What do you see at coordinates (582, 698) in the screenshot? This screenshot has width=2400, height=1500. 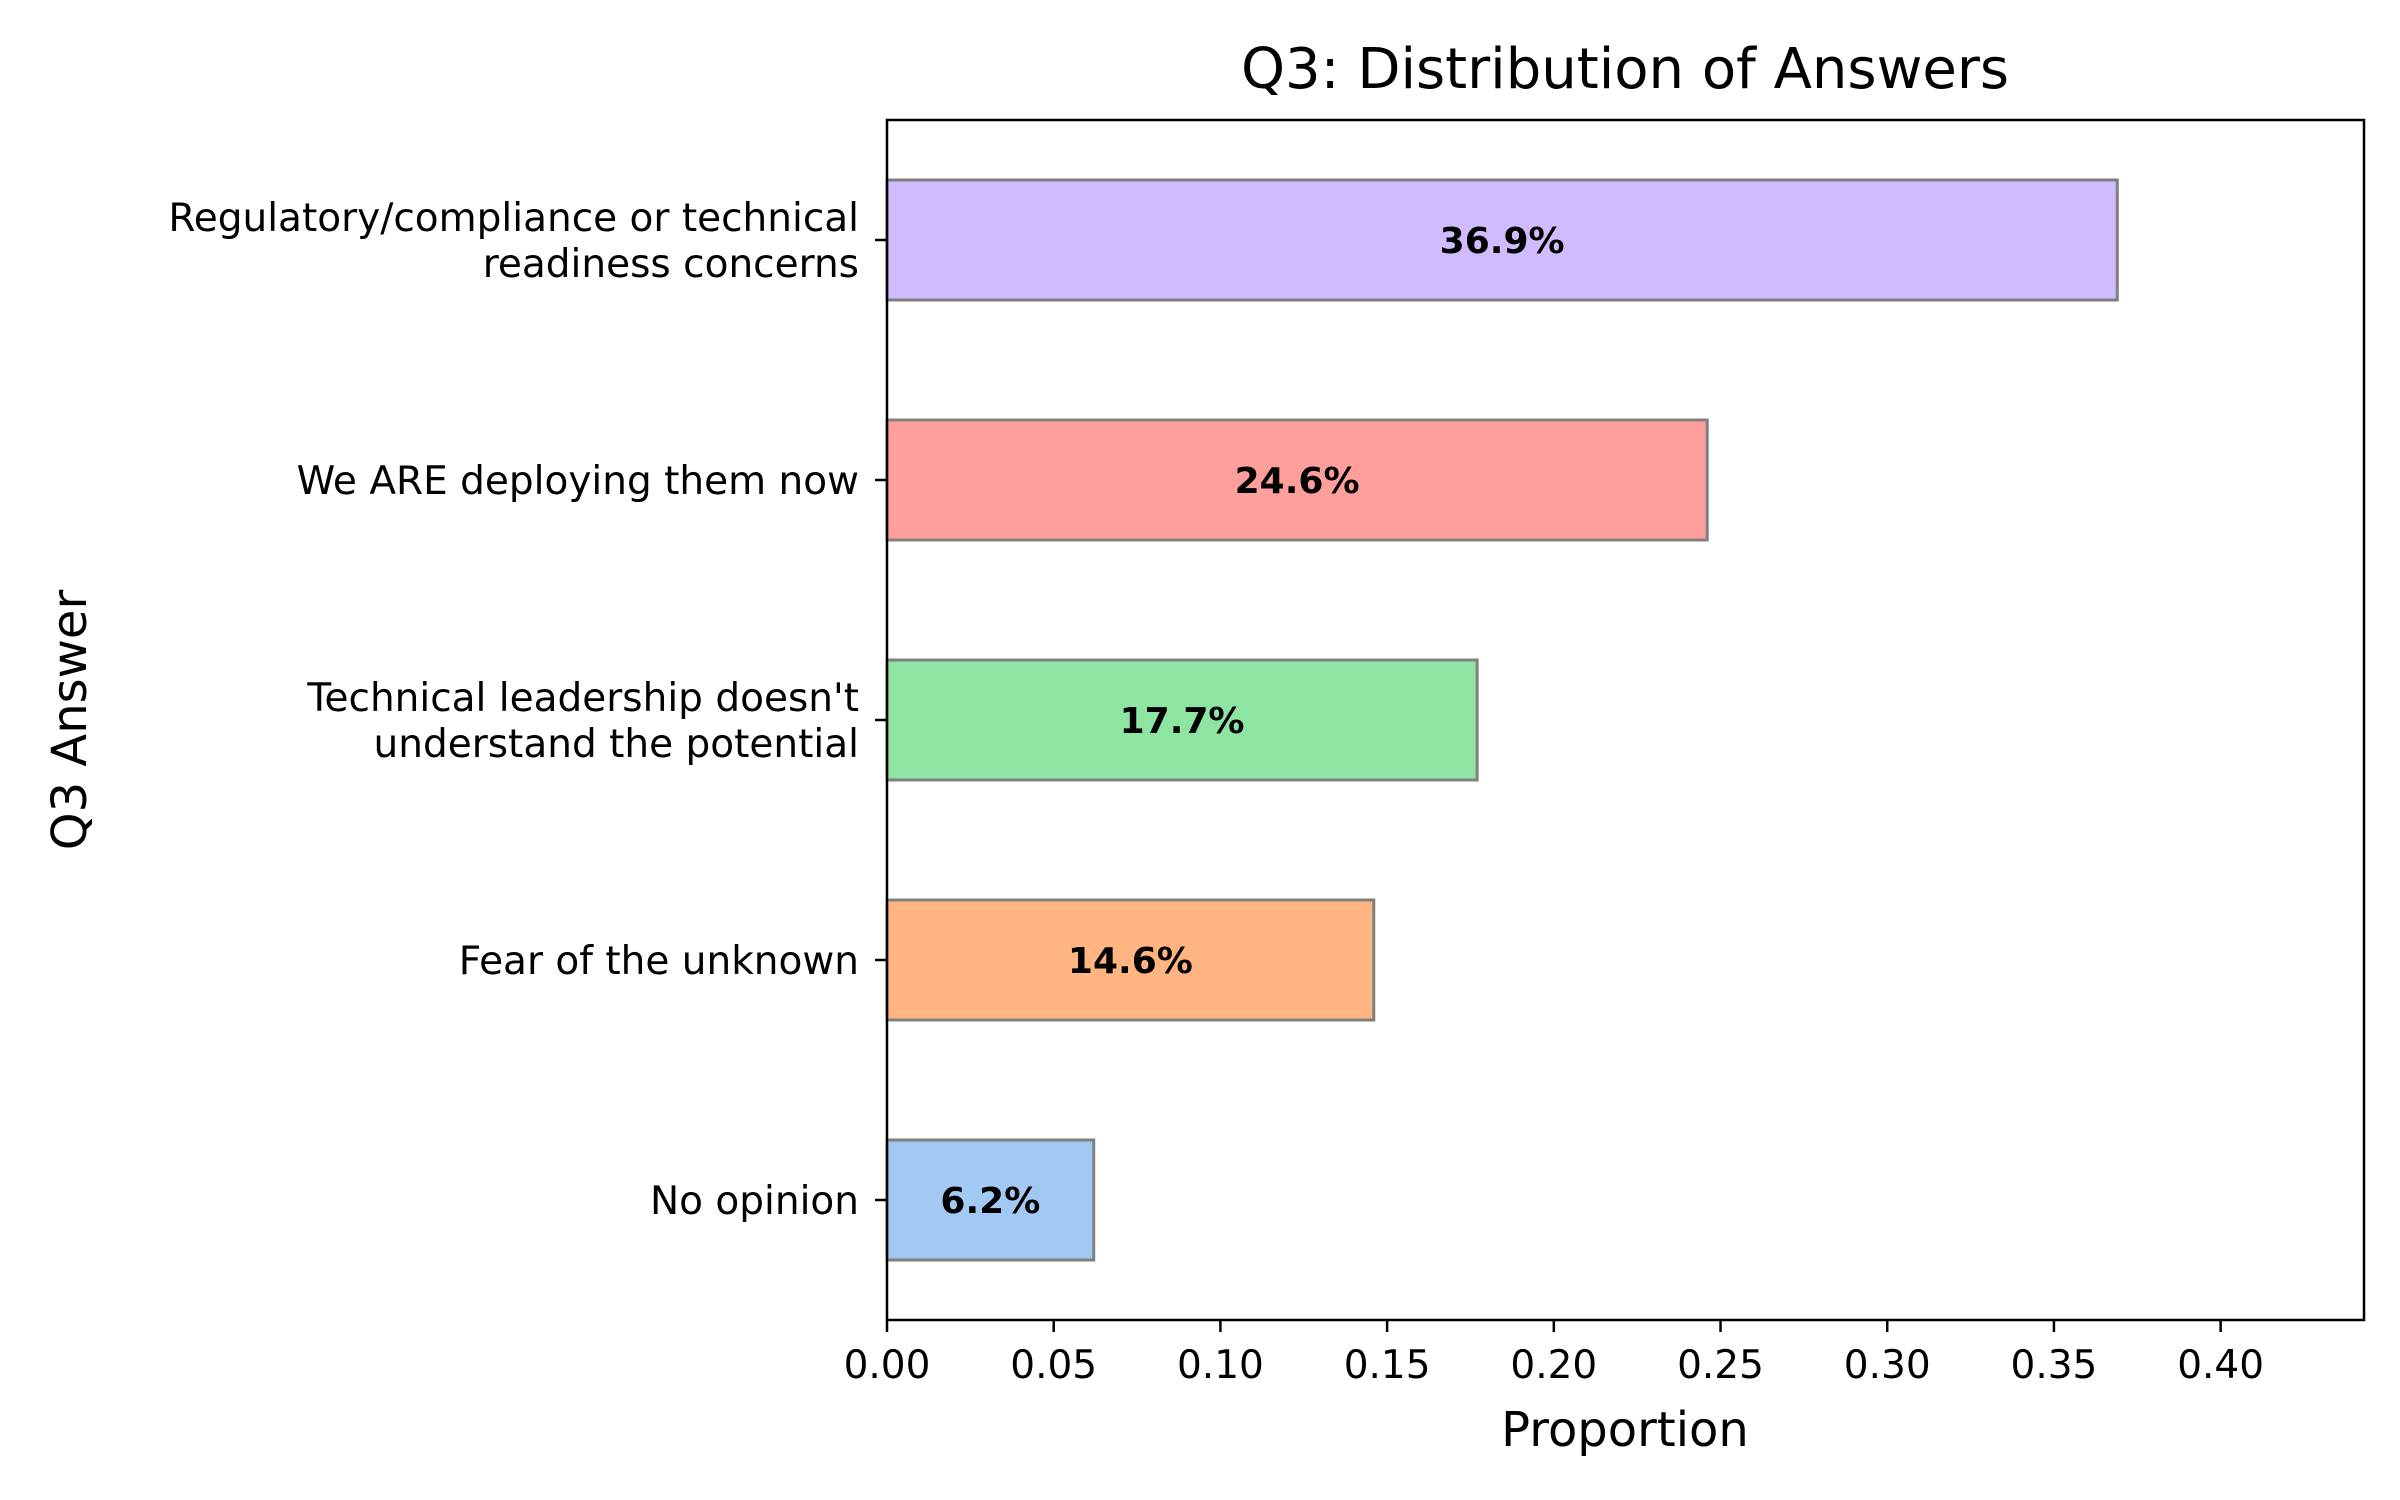 I see `y-tick-label: Technical leadership doesn't` at bounding box center [582, 698].